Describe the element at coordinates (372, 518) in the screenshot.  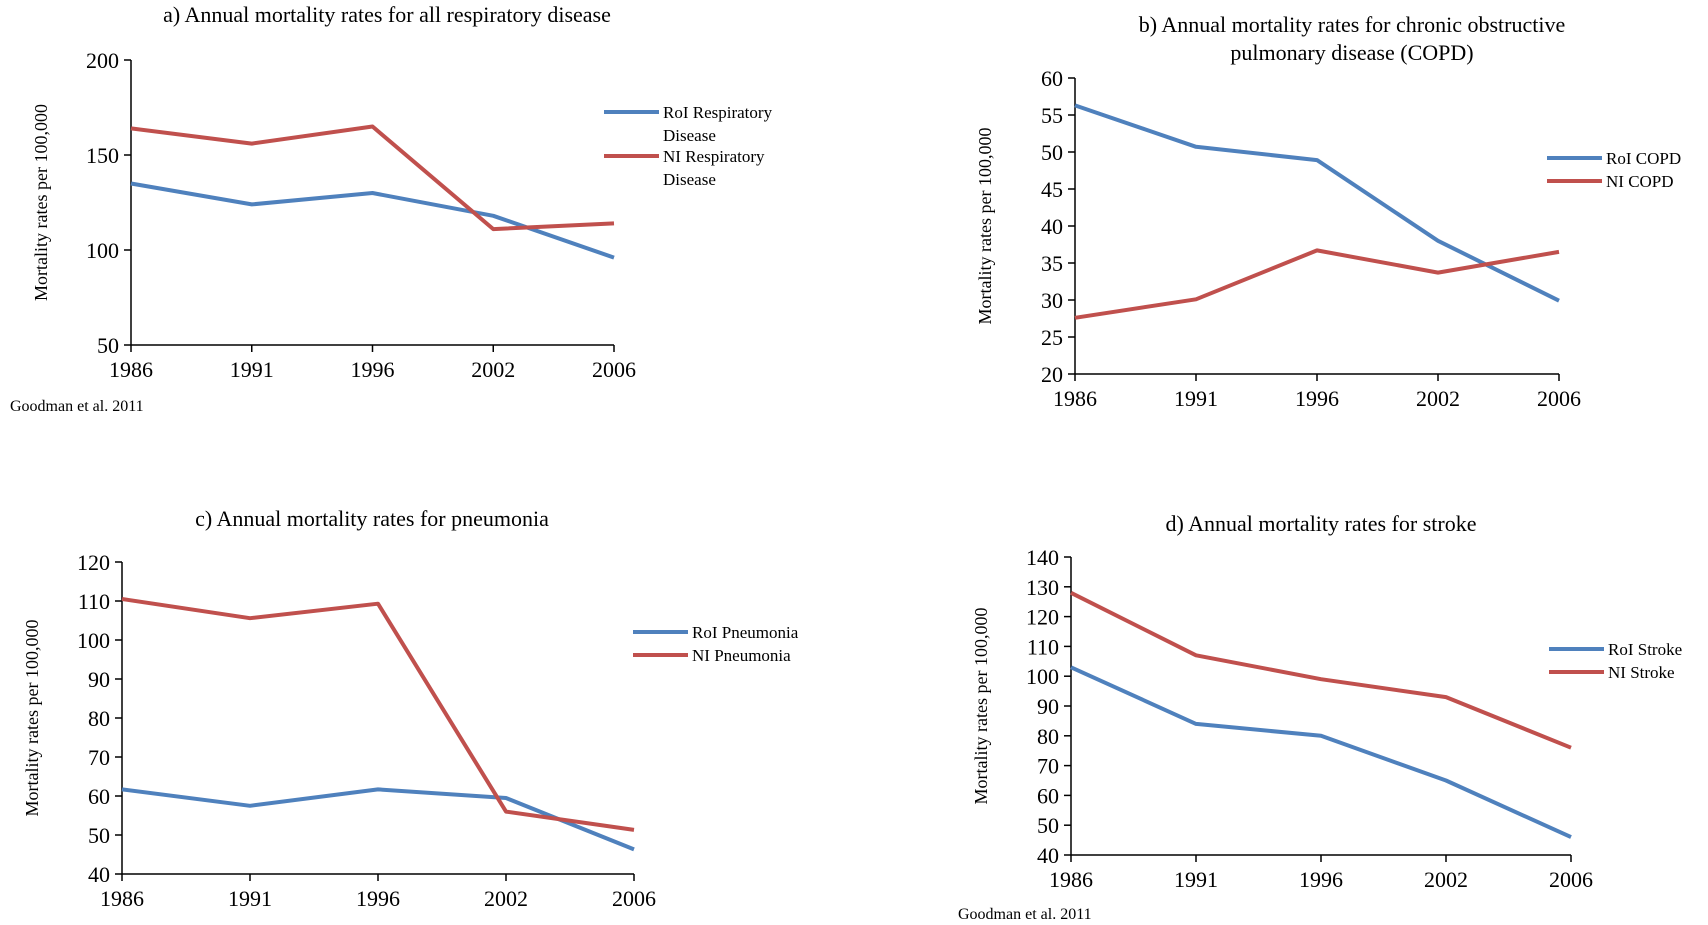
I see `chart-title: c) Annual mortality rates for pneumonia` at that location.